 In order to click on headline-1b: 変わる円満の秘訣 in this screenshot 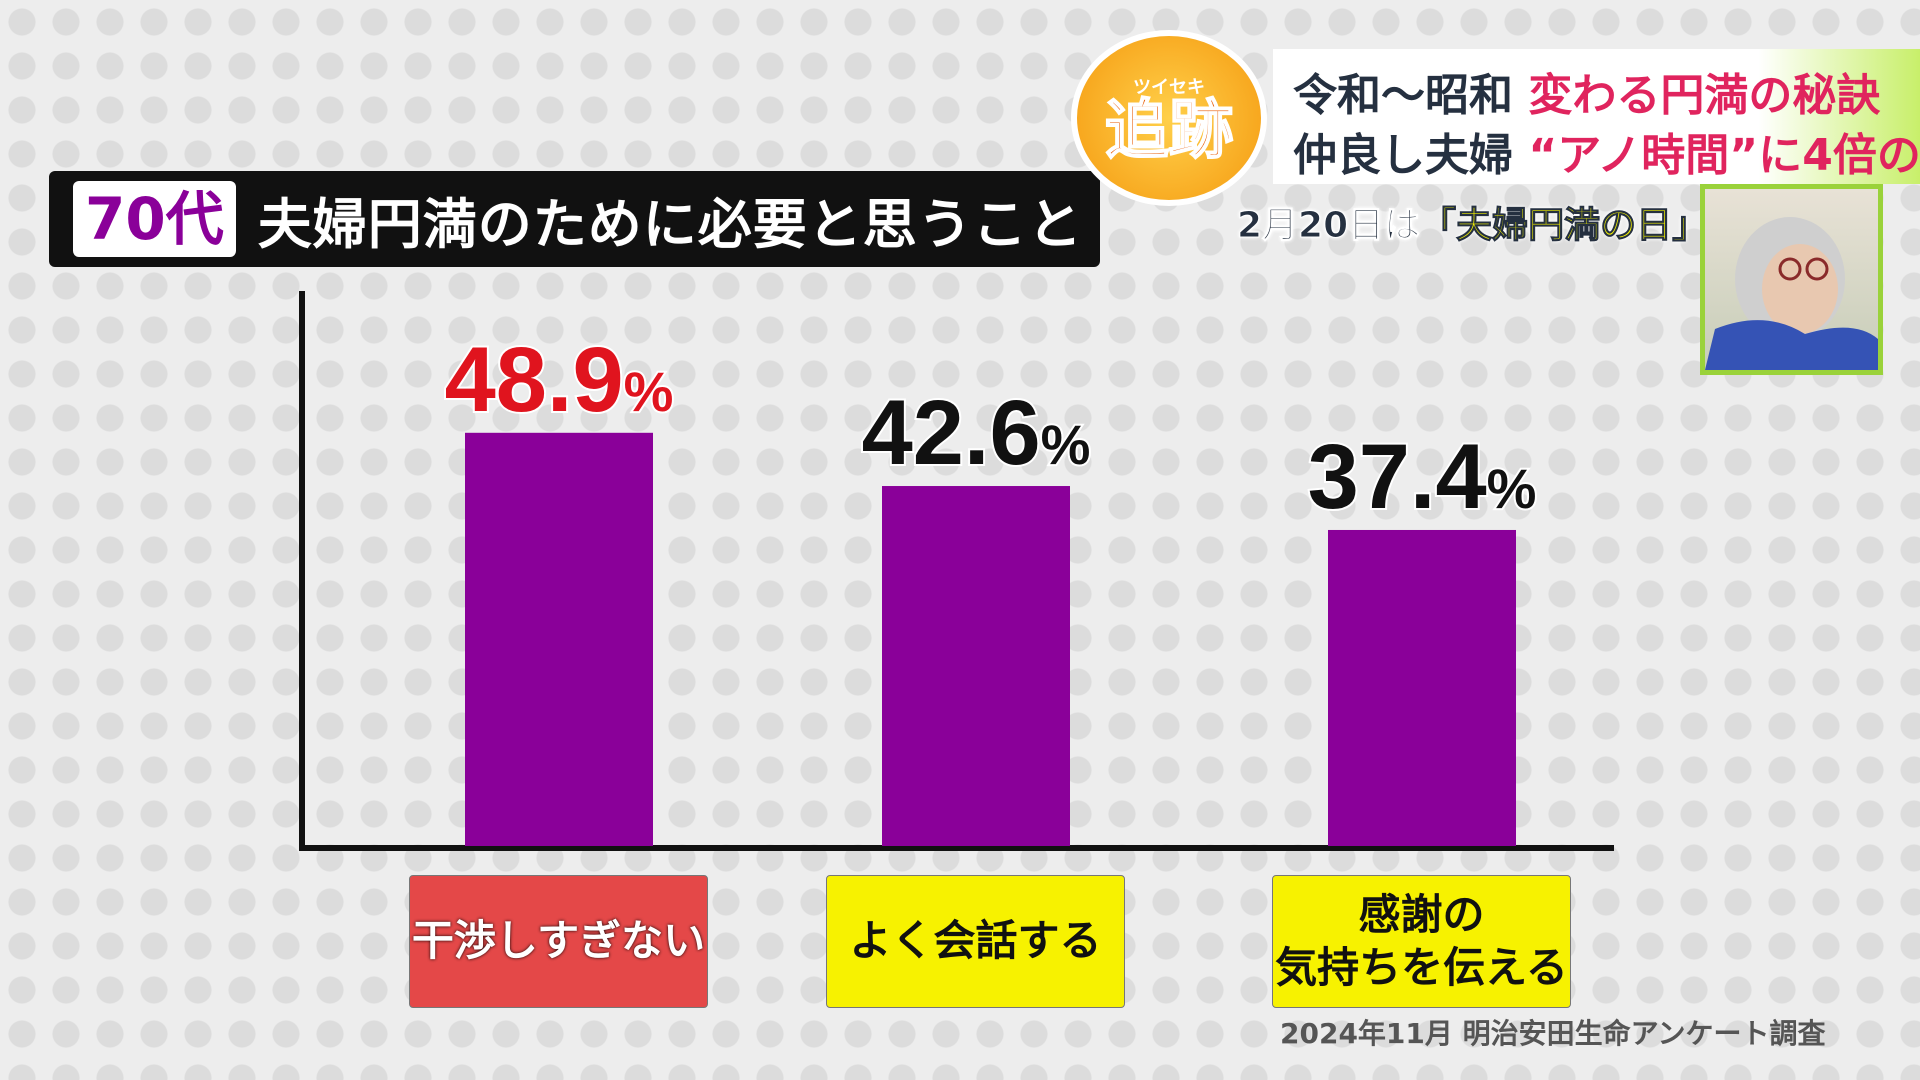, I will do `click(1704, 95)`.